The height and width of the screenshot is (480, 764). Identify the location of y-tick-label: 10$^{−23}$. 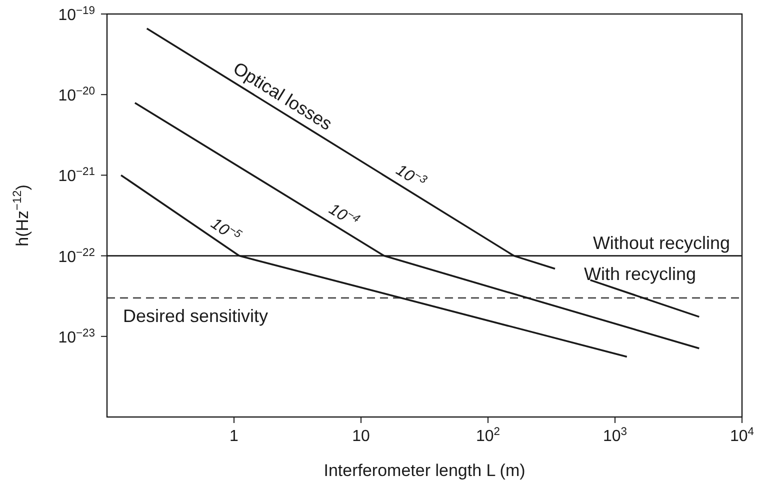
(76, 336).